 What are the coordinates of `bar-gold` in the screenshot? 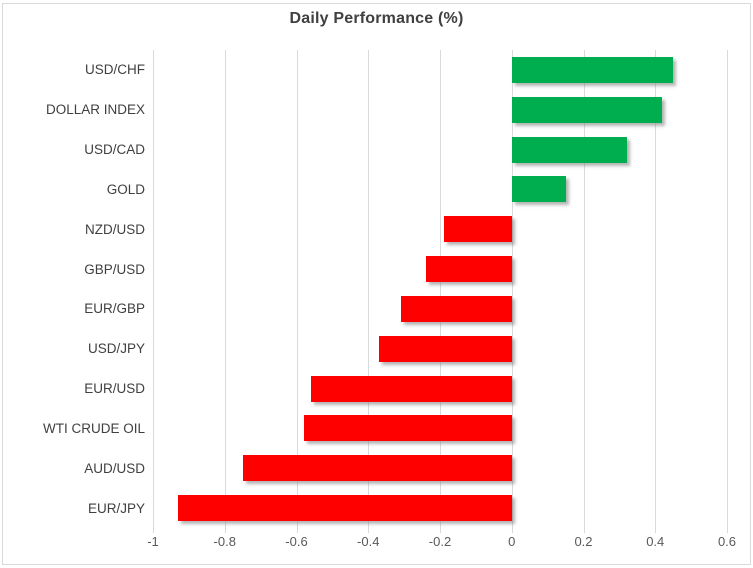 It's located at (538, 189).